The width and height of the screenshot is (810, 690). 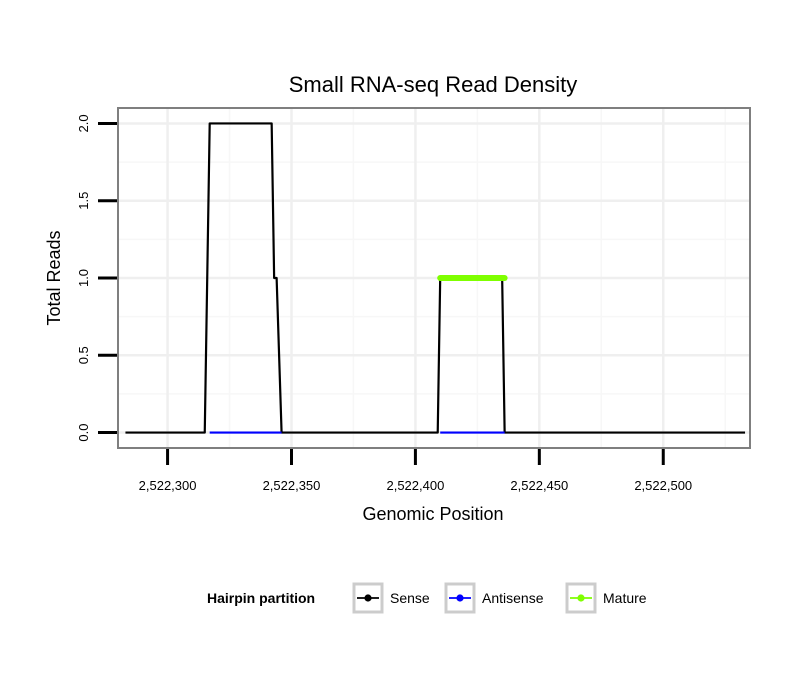 What do you see at coordinates (368, 598) in the screenshot?
I see `legend-point-sense` at bounding box center [368, 598].